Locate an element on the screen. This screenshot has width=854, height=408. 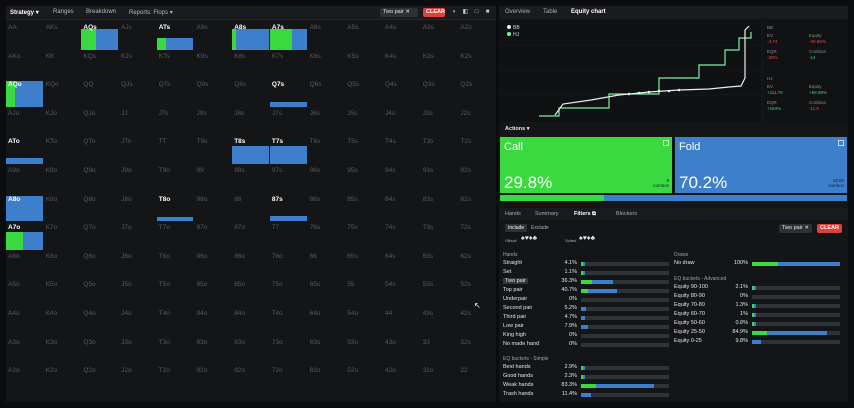
tab-summary: Summary is located at coordinates (547, 214).